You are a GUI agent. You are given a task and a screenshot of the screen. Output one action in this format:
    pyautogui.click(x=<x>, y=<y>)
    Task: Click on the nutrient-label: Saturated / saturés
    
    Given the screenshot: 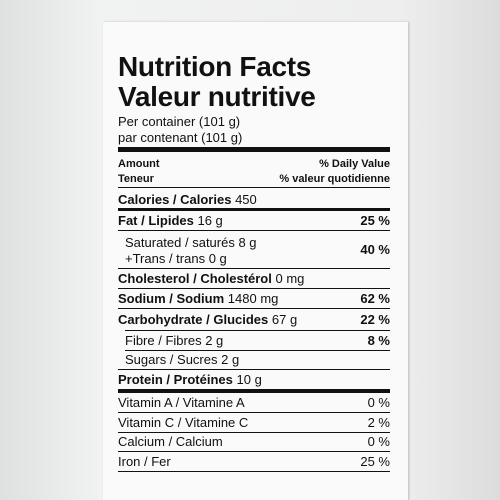 What is the action you would take?
    pyautogui.click(x=180, y=242)
    